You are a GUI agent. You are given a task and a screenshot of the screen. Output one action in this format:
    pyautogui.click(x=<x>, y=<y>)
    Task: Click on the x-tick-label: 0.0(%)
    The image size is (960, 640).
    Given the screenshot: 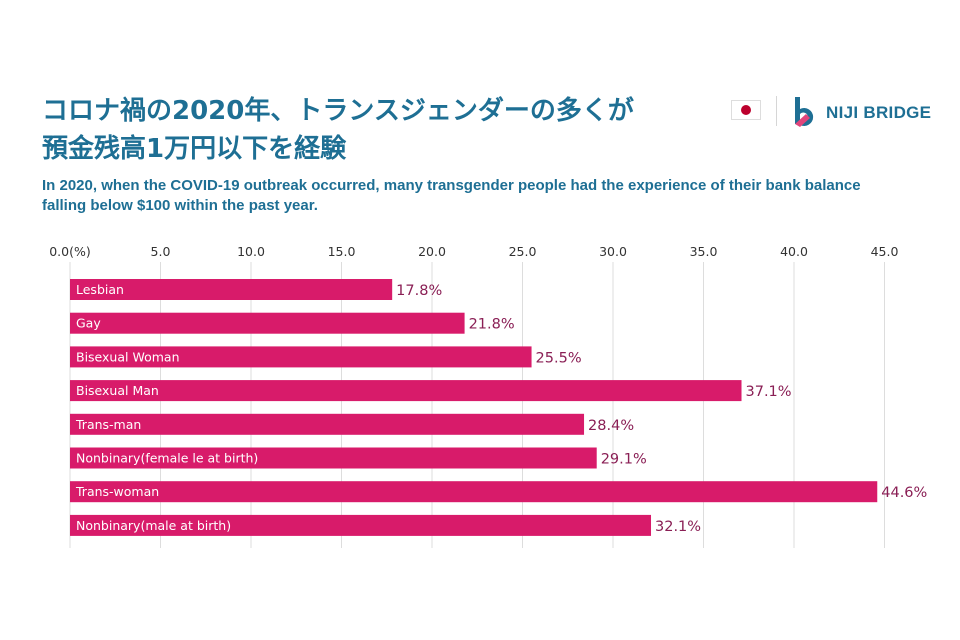 What is the action you would take?
    pyautogui.click(x=70, y=251)
    